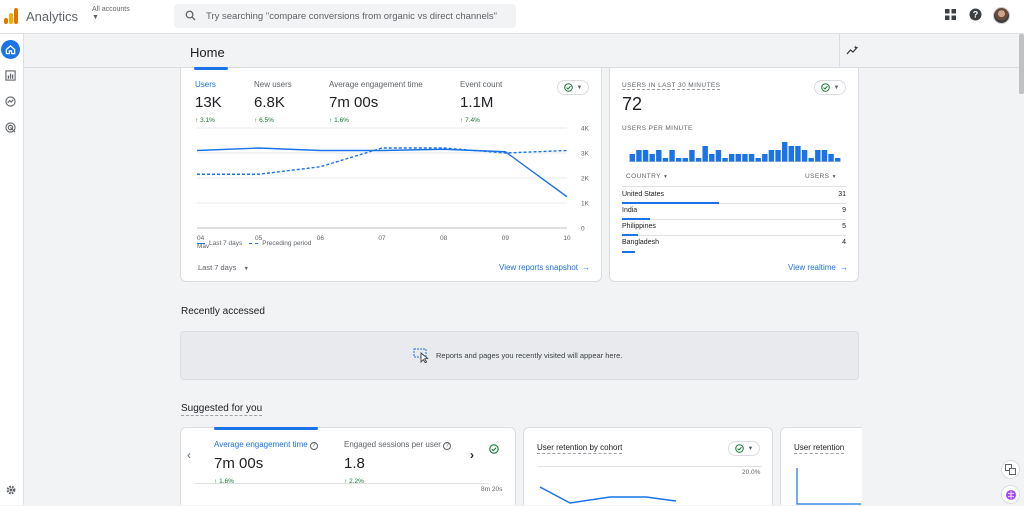 This screenshot has width=1024, height=506. Describe the element at coordinates (266, 445) in the screenshot. I see `metric-label-row: Average engagement time ?` at that location.